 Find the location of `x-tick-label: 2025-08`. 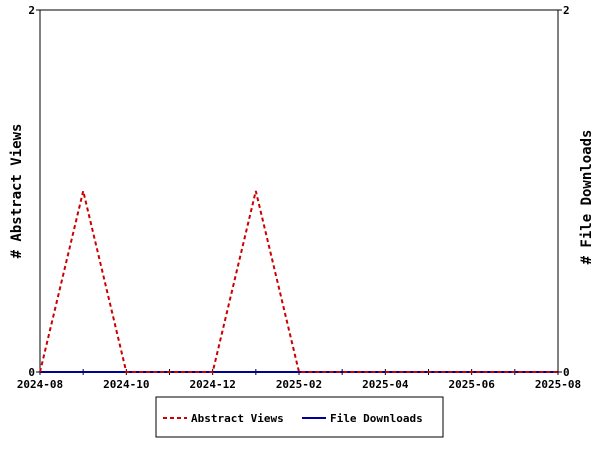

x-tick-label: 2025-08 is located at coordinates (558, 384).